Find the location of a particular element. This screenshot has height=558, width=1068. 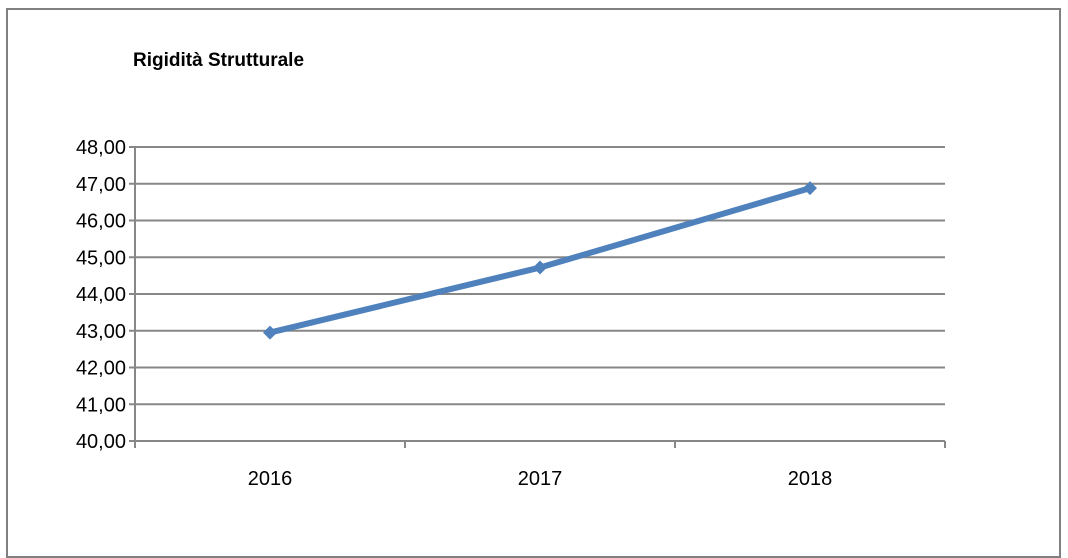

y-tick-label: 41,00 is located at coordinates (101, 405).